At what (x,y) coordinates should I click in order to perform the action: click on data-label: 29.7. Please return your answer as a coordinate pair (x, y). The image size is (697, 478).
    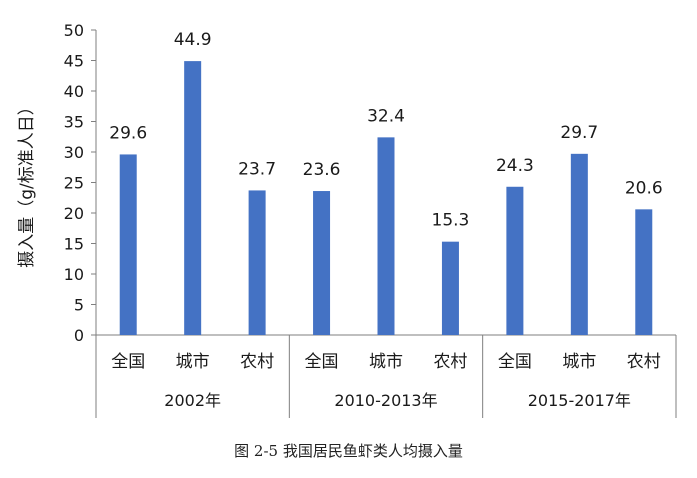
    Looking at the image, I should click on (579, 133).